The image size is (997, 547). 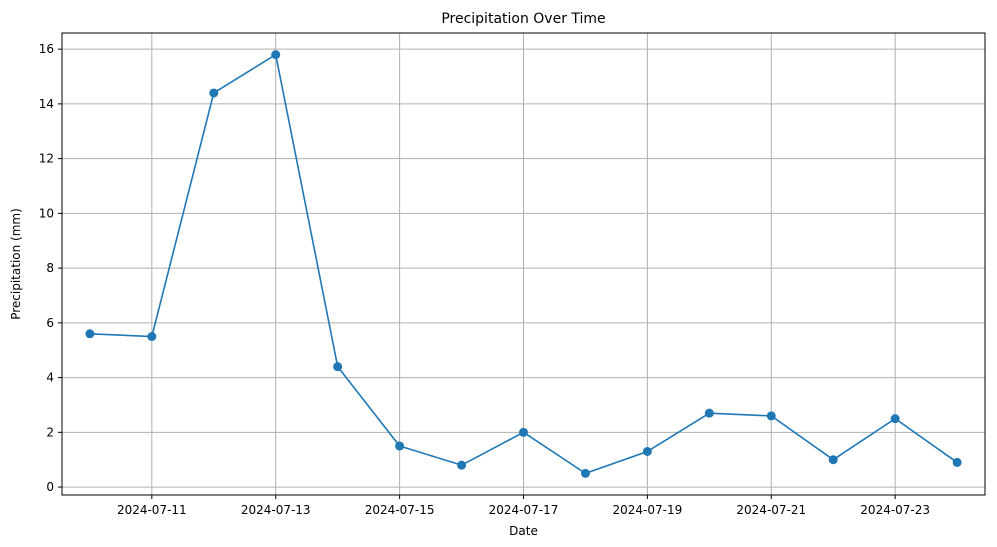 I want to click on x-tick-label: 2024-07-21, so click(x=771, y=510).